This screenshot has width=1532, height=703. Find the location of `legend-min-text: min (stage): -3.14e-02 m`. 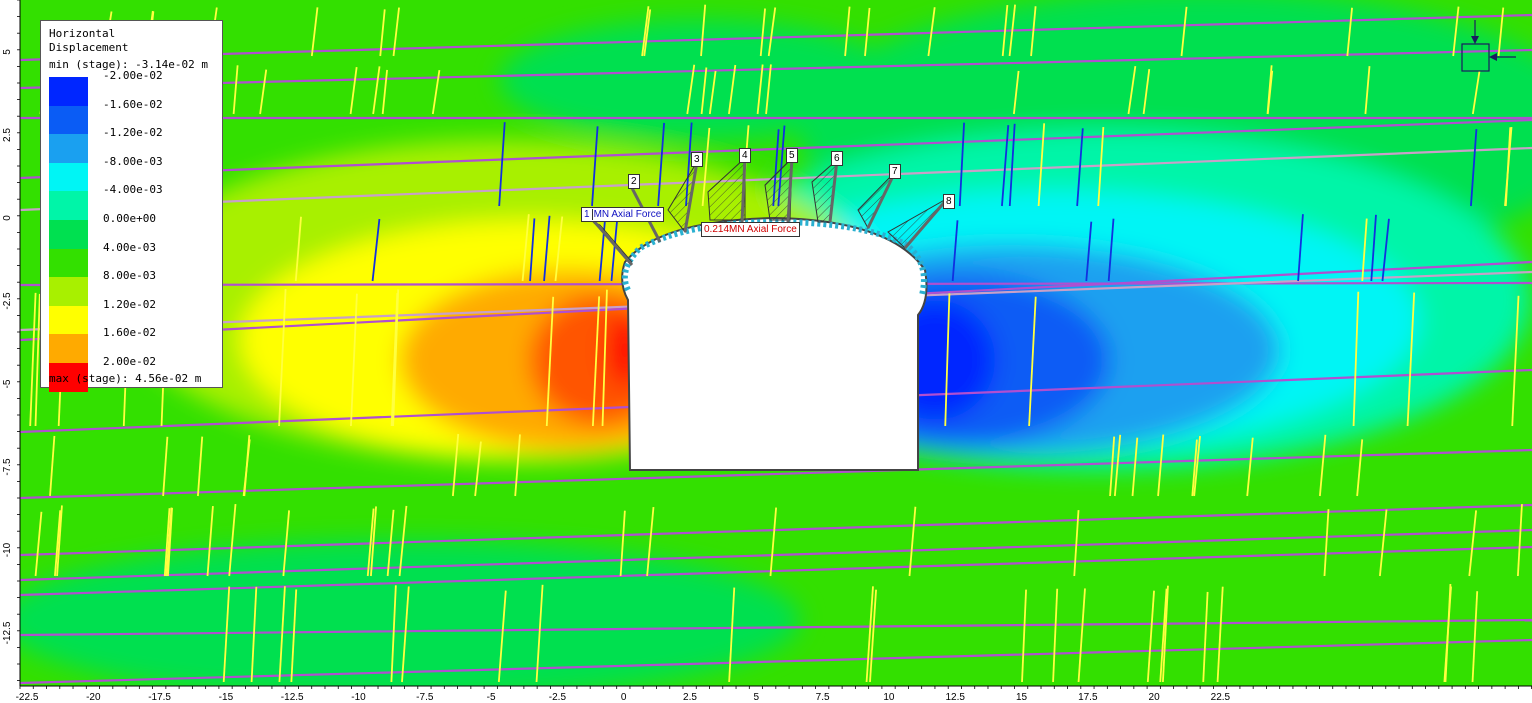

legend-min-text: min (stage): -3.14e-02 m is located at coordinates (128, 64).